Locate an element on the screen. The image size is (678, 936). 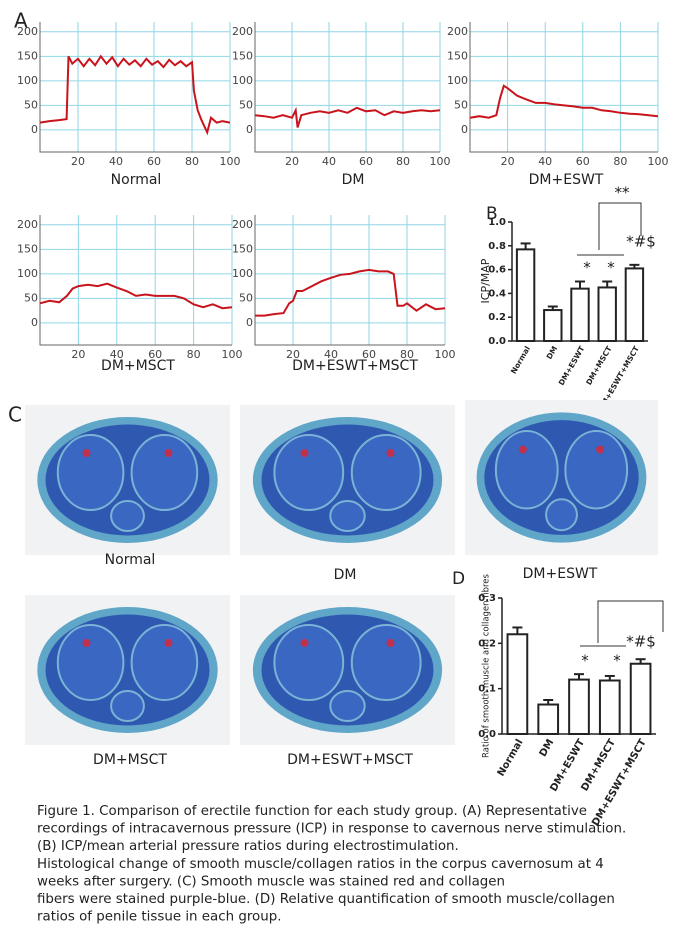
image-label: DM is located at coordinates (345, 575).